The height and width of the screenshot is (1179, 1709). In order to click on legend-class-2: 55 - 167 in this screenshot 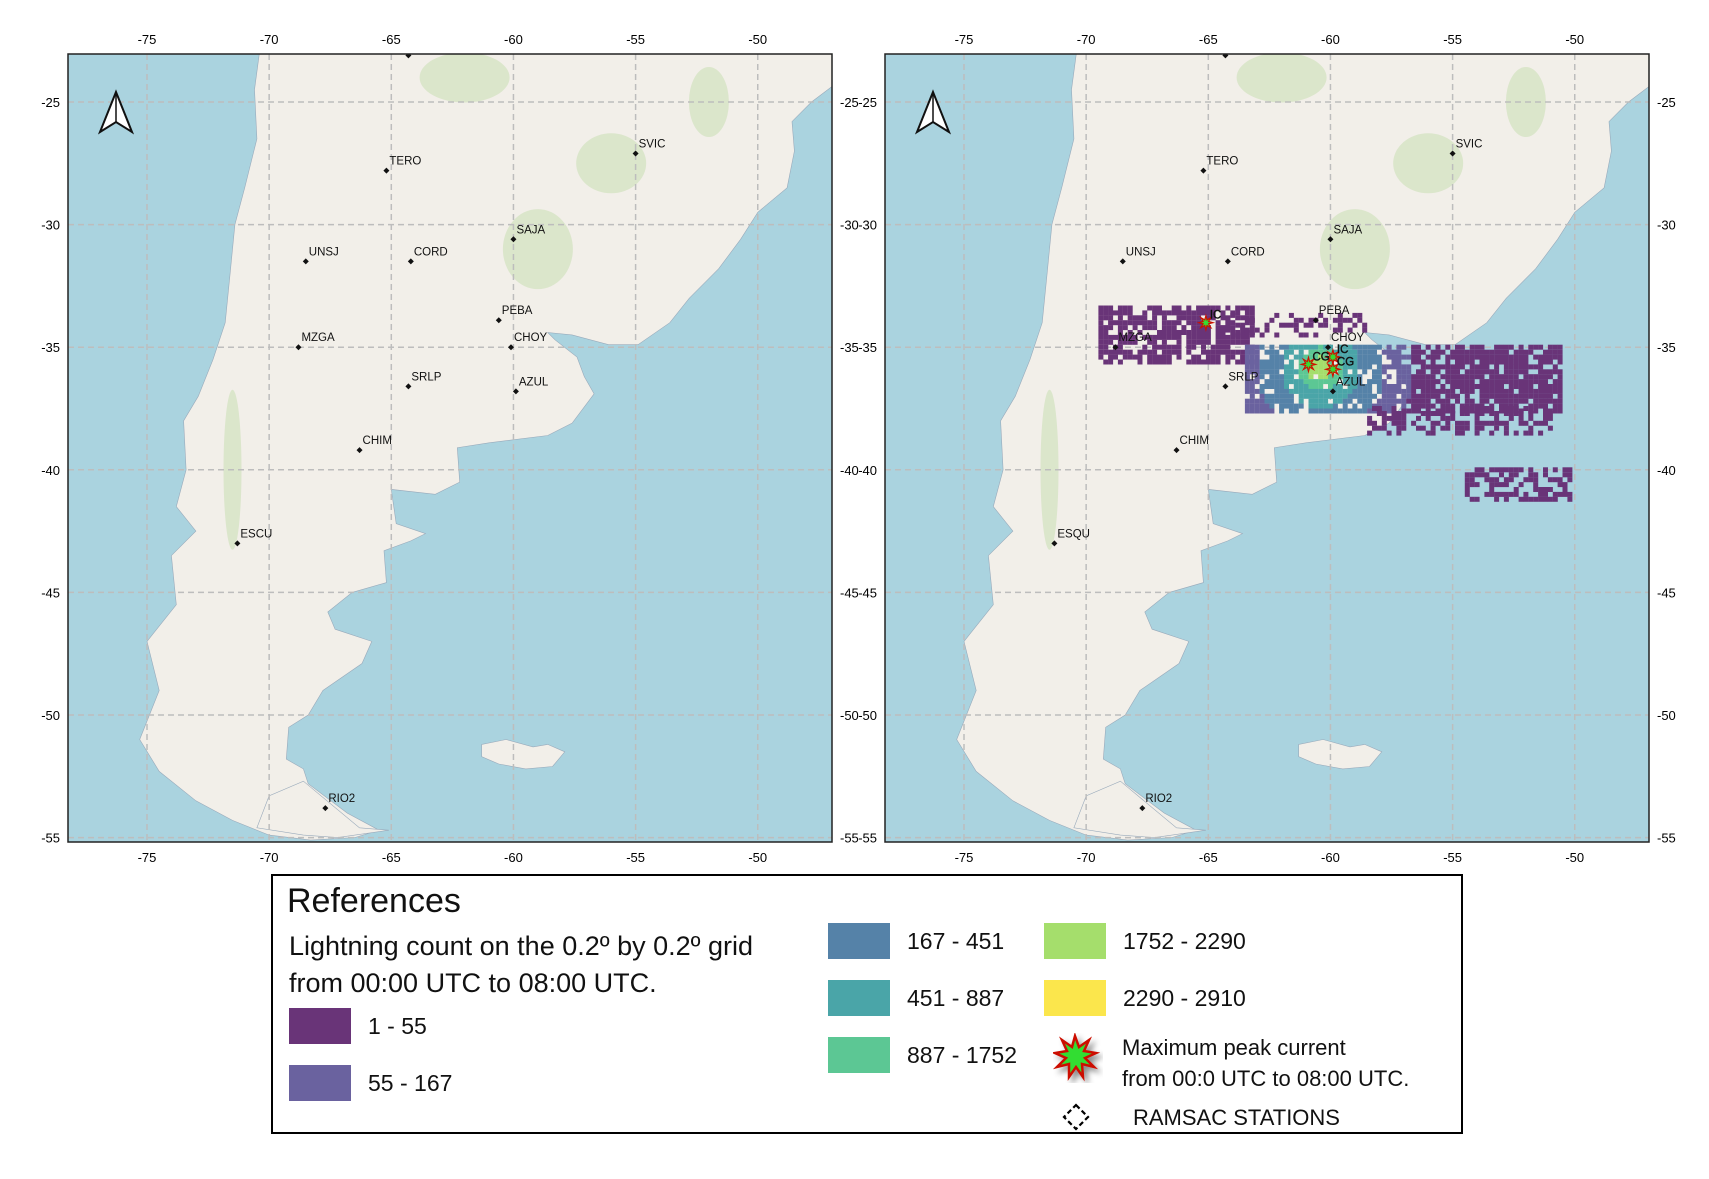, I will do `click(370, 1083)`.